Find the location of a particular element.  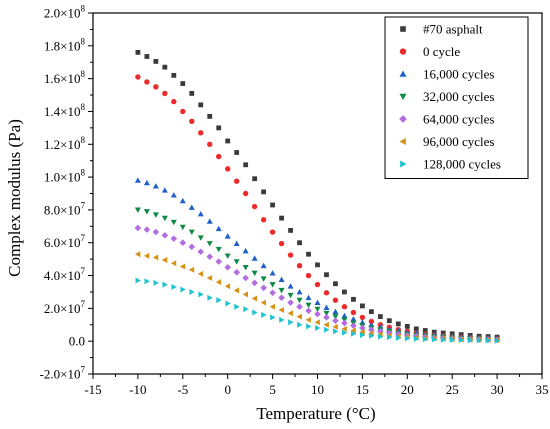

y-tick-label: 0.0 is located at coordinates (77, 341).